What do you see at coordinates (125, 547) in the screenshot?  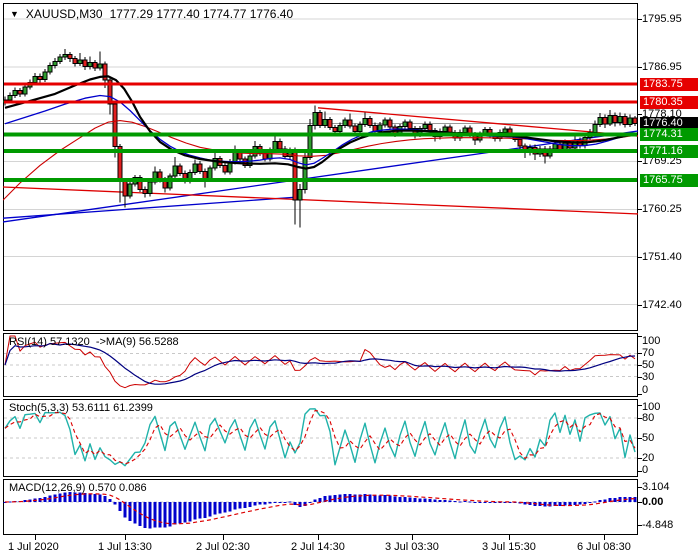 I see `time-axis-label: 1 Jul 13:30` at bounding box center [125, 547].